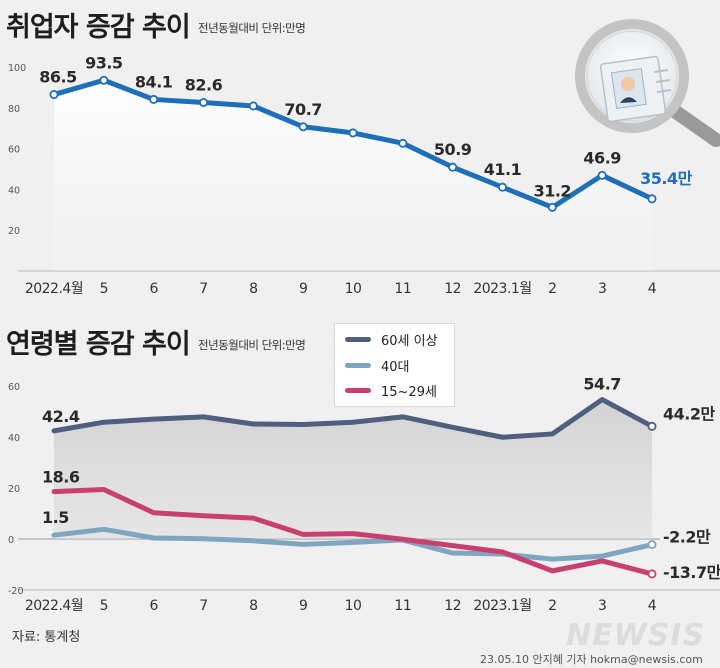  What do you see at coordinates (402, 289) in the screenshot?
I see `top-x-tick-label: 11` at bounding box center [402, 289].